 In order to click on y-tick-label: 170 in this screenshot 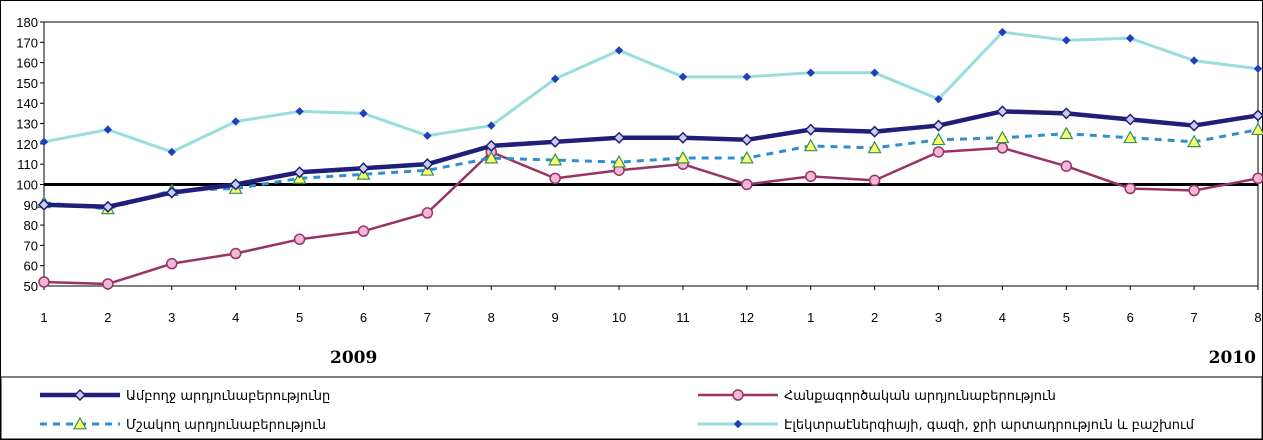, I will do `click(27, 42)`.